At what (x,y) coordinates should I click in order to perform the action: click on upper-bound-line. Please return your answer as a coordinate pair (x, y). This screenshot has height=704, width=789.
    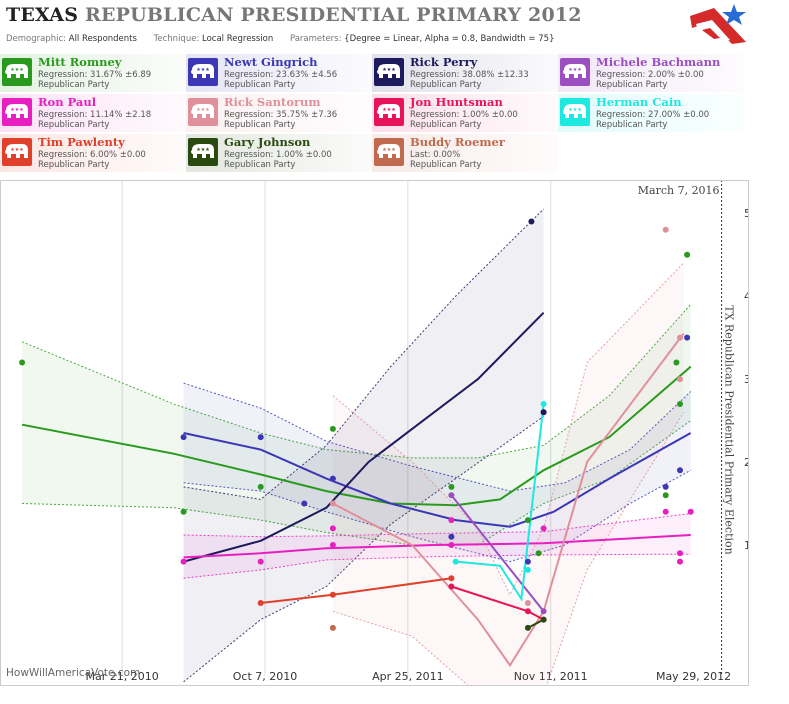
    Looking at the image, I should click on (437, 437).